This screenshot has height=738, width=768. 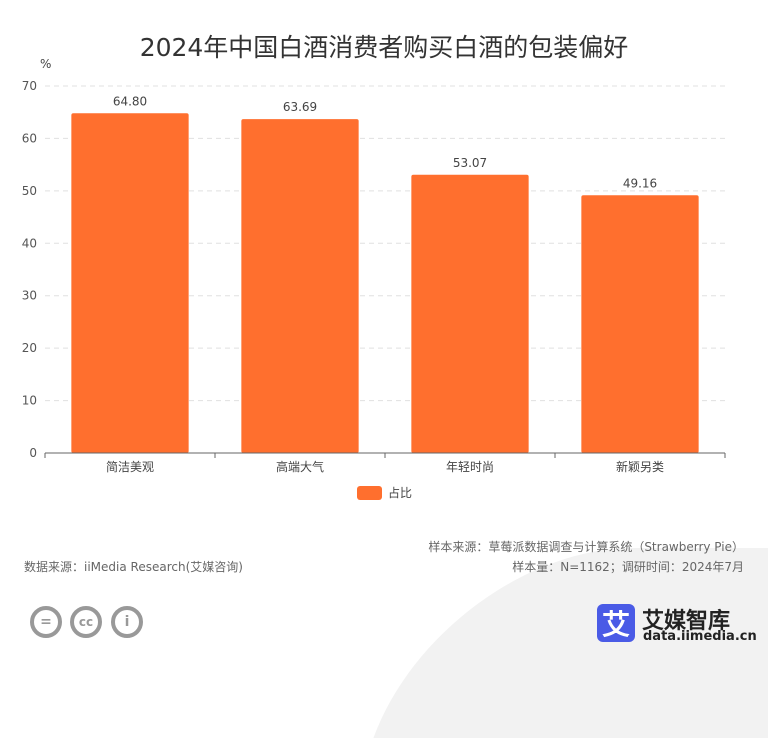 What do you see at coordinates (586, 547) in the screenshot?
I see `sample-source: 样本来源：草莓派数据调查与计算系统（Strawberry Pie）` at bounding box center [586, 547].